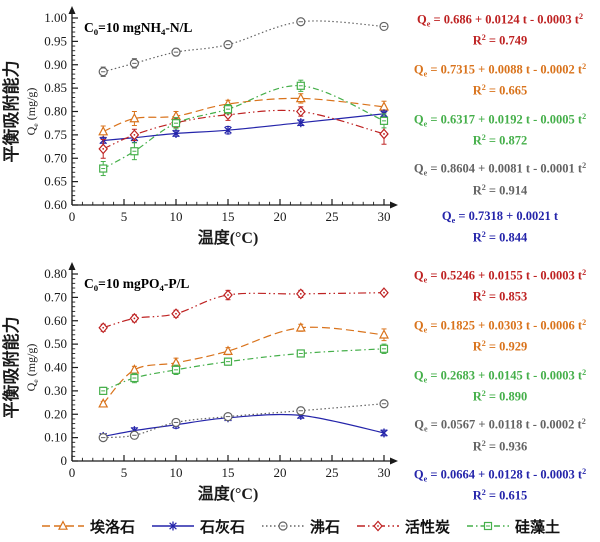 This screenshot has width=600, height=542. Describe the element at coordinates (55, 320) in the screenshot. I see `y-tick-label: 0.60` at that location.